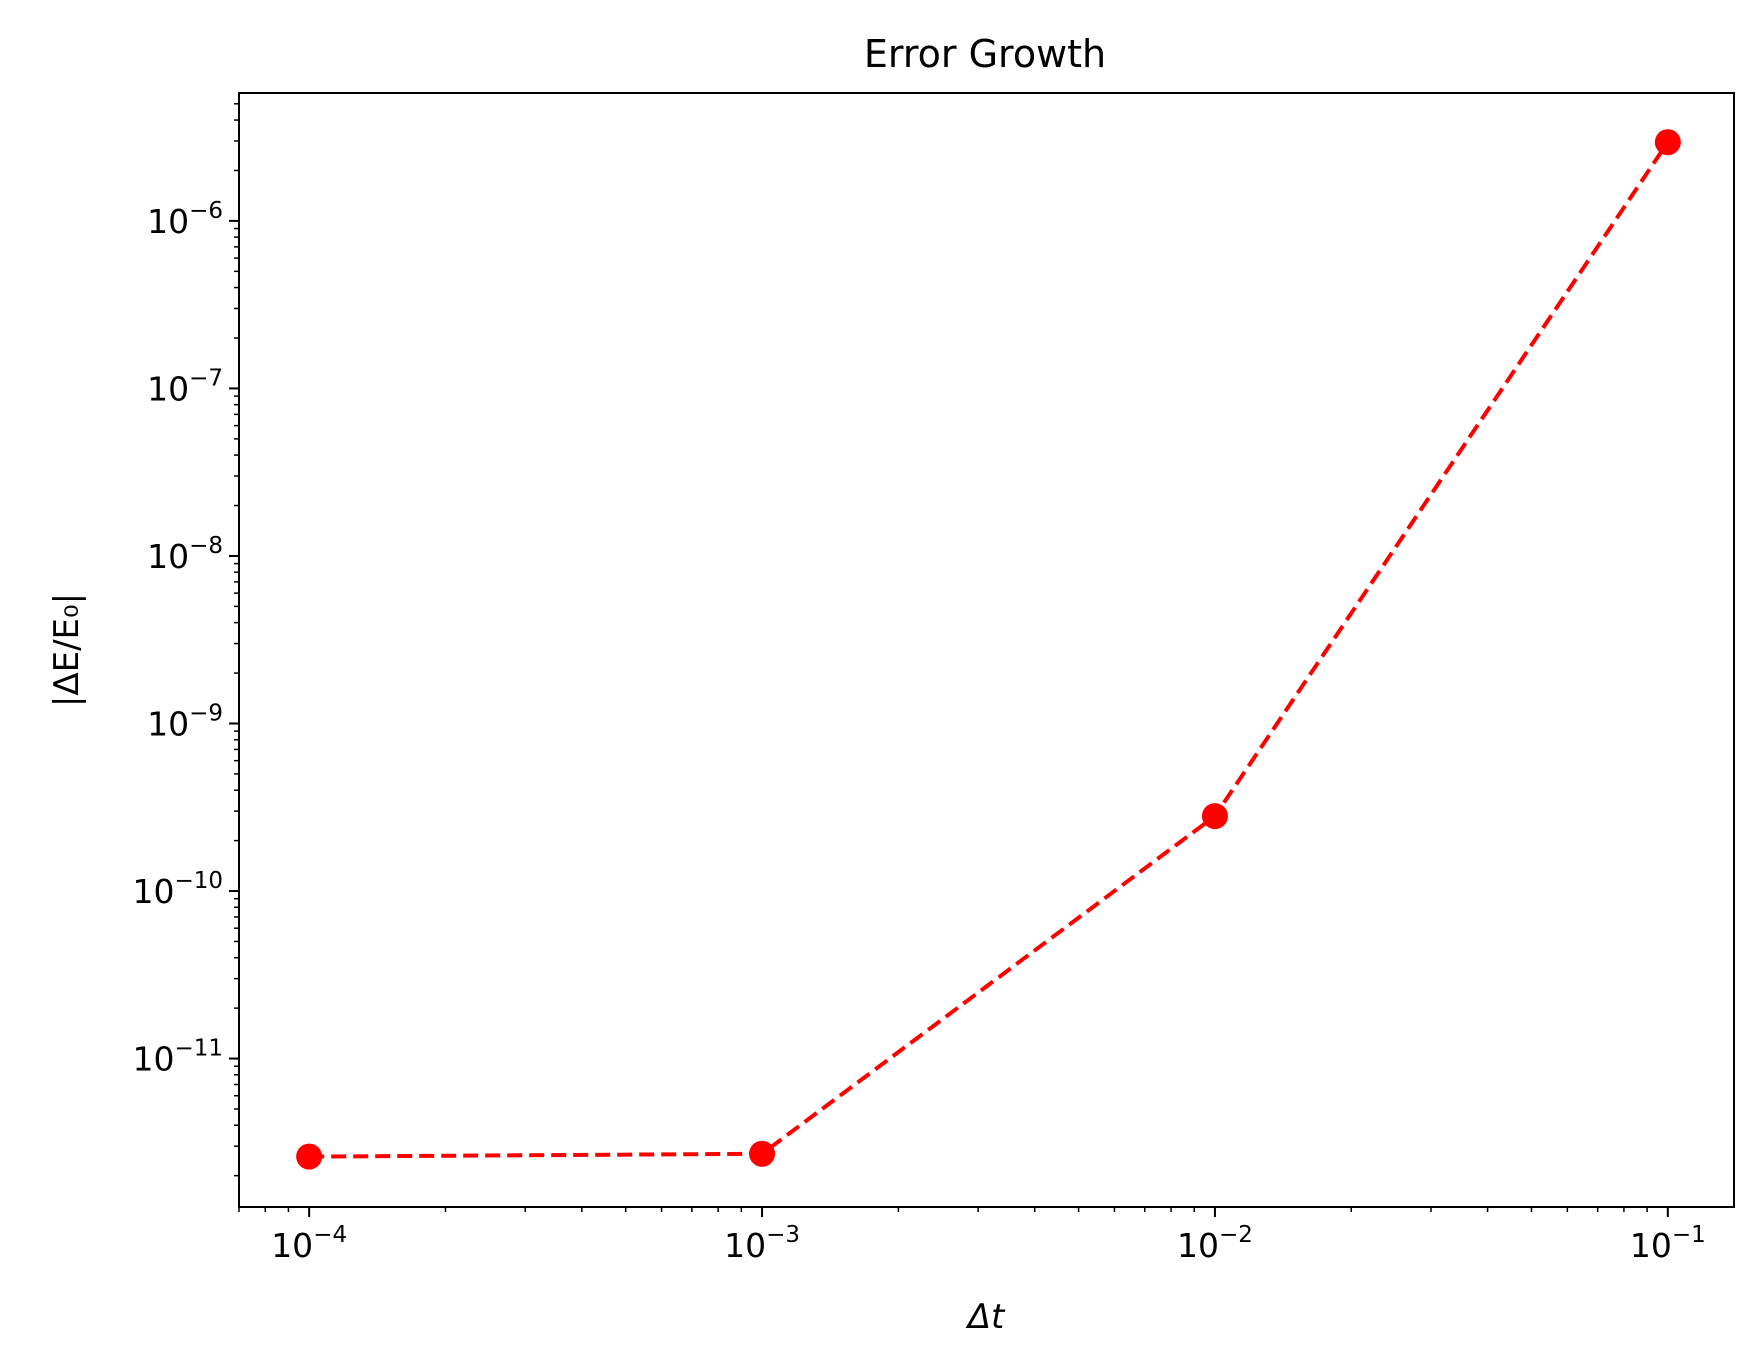 The width and height of the screenshot is (1755, 1362). What do you see at coordinates (67, 650) in the screenshot?
I see `y-axis-label: |ΔE/E₀|` at bounding box center [67, 650].